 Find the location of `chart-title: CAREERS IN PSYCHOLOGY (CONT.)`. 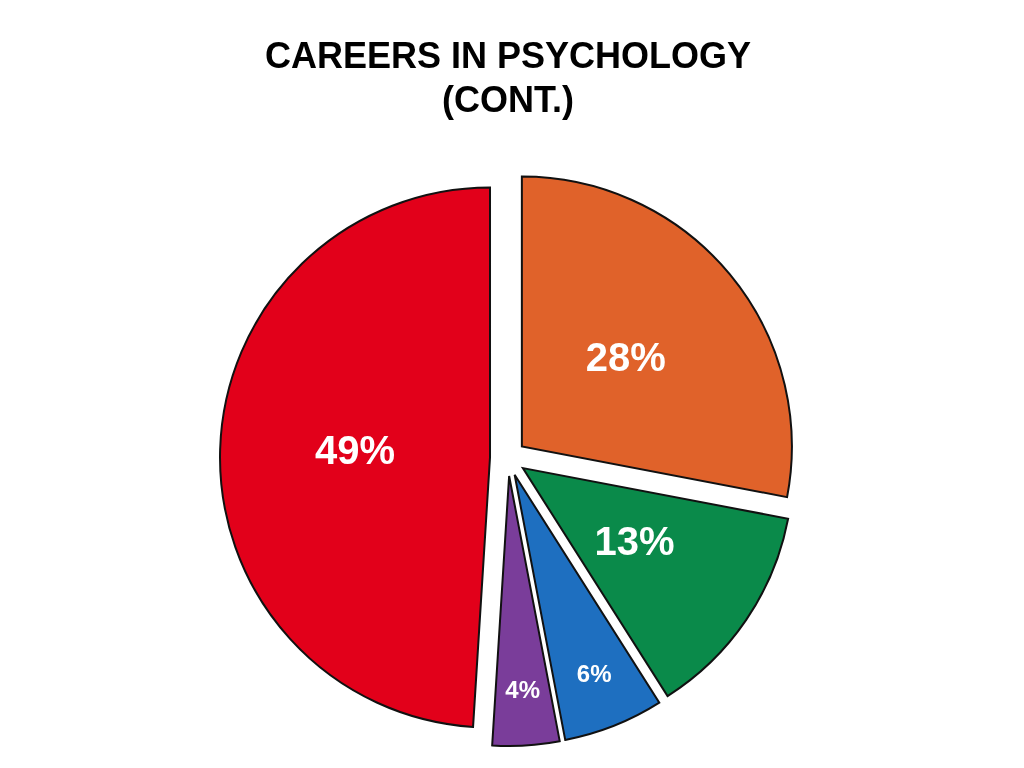

chart-title: CAREERS IN PSYCHOLOGY (CONT.) is located at coordinates (508, 77).